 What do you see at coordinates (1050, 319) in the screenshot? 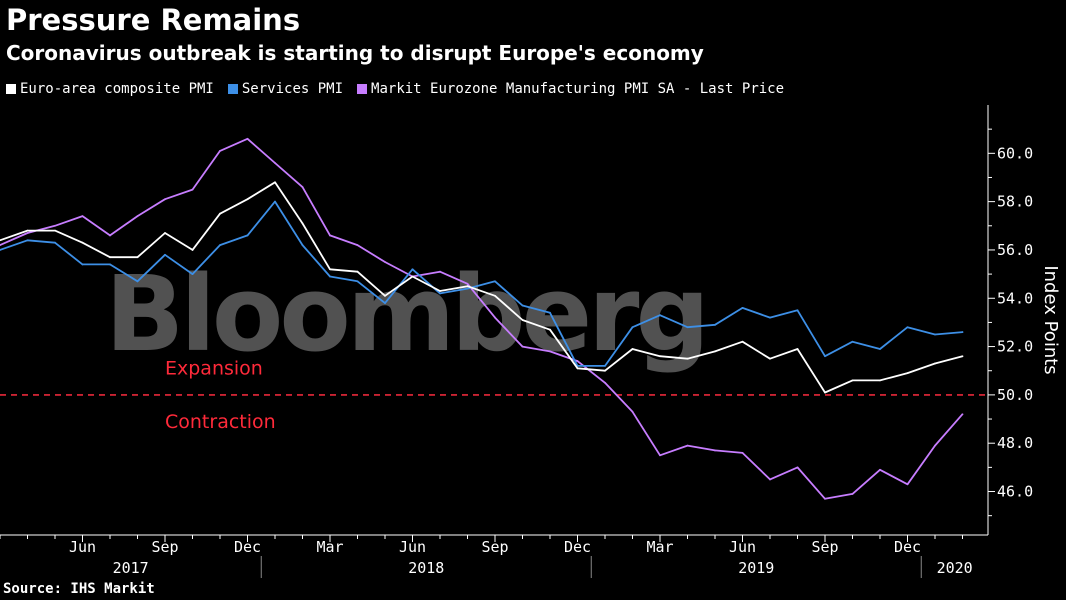
I see `y-axis-title: Index Points` at bounding box center [1050, 319].